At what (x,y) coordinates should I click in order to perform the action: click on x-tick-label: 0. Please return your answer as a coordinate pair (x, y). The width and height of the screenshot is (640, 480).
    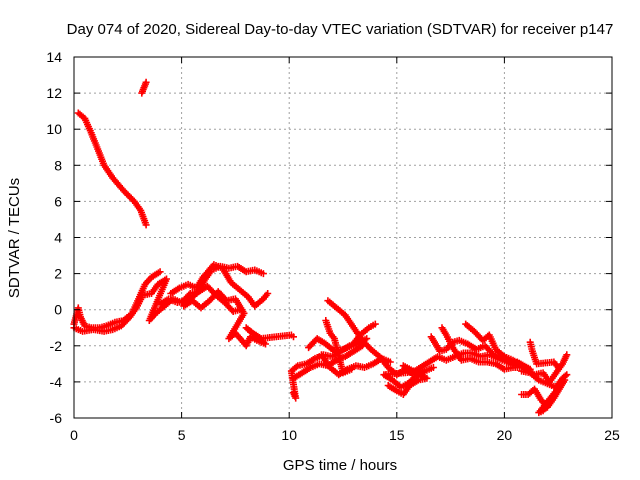
    Looking at the image, I should click on (74, 435).